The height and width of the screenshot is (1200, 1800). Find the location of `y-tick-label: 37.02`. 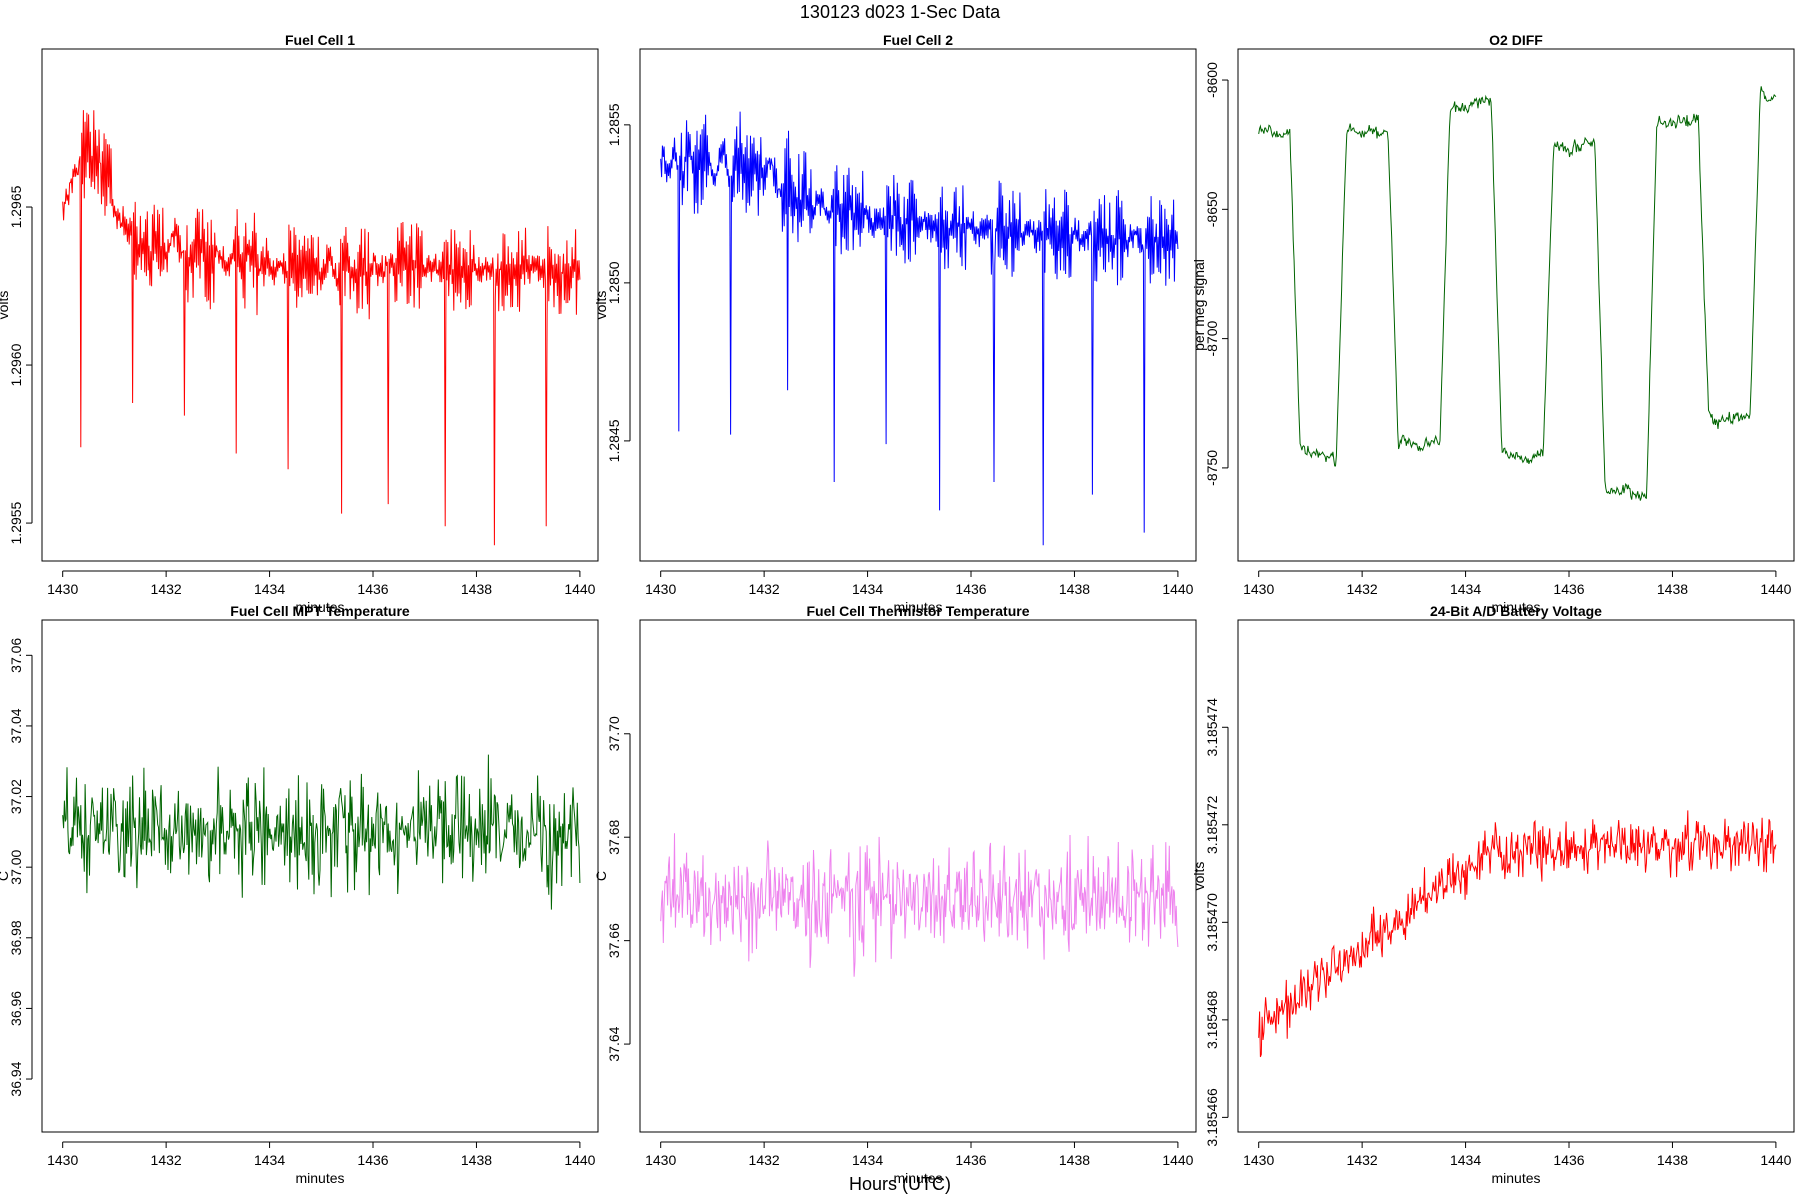

y-tick-label: 37.02 is located at coordinates (16, 796).